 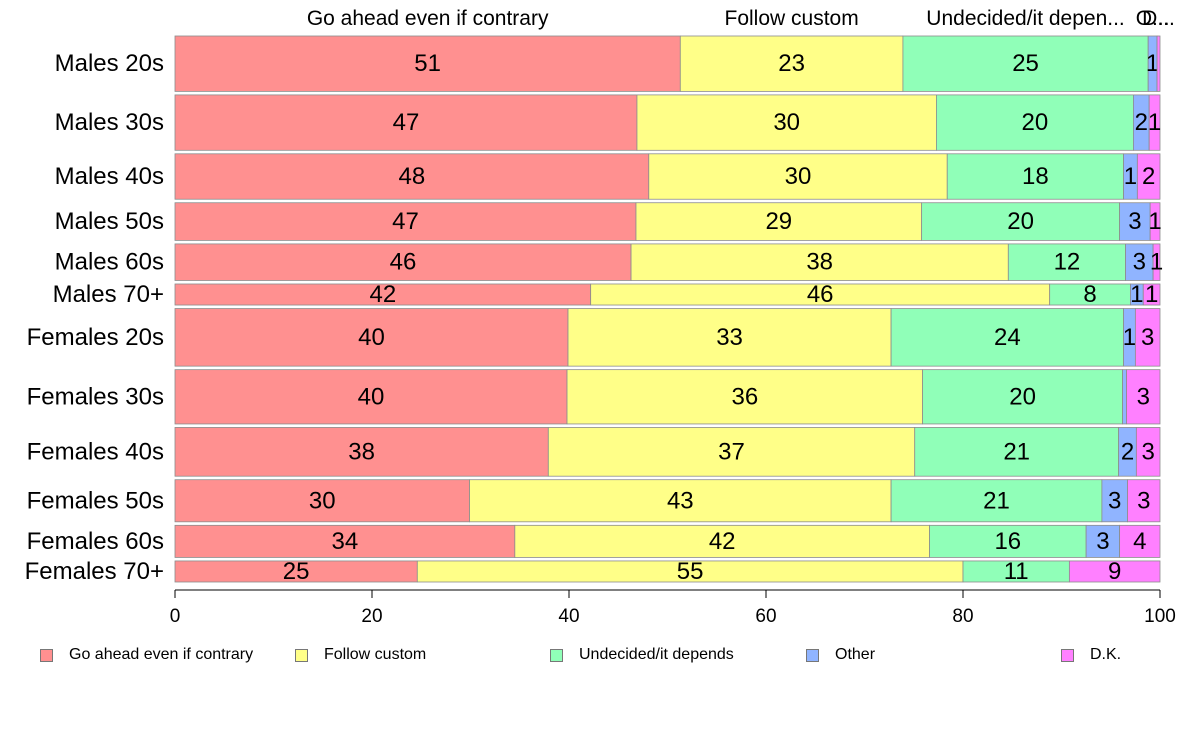 I want to click on segment-label: 38, so click(x=361, y=451).